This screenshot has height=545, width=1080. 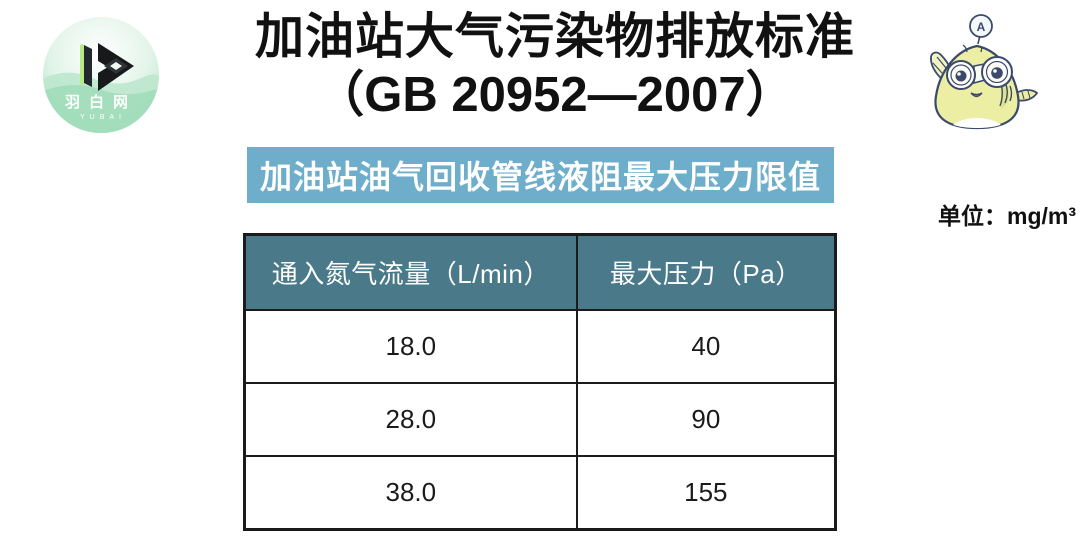 I want to click on col-header-max-pressure: 最大压力（Pa）, so click(x=706, y=272).